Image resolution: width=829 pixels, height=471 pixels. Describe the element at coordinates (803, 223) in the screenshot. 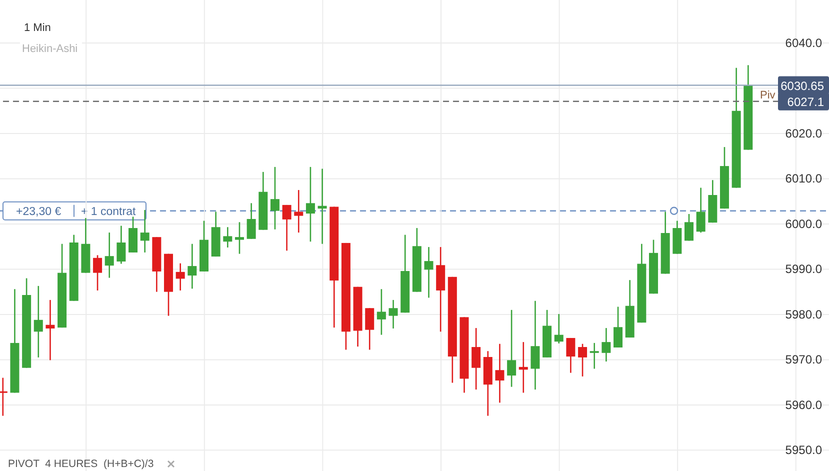

I see `y-tick-label: 6000.0` at that location.